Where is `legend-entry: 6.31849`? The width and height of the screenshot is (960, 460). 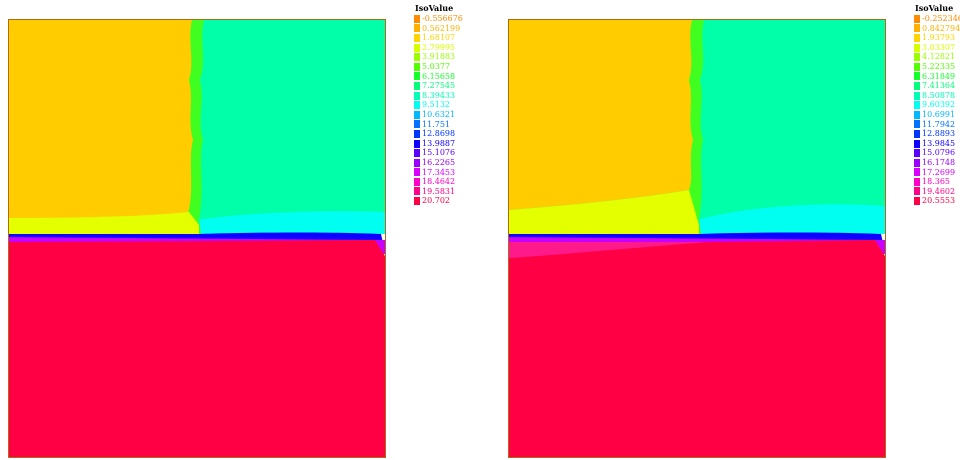 legend-entry: 6.31849 is located at coordinates (937, 77).